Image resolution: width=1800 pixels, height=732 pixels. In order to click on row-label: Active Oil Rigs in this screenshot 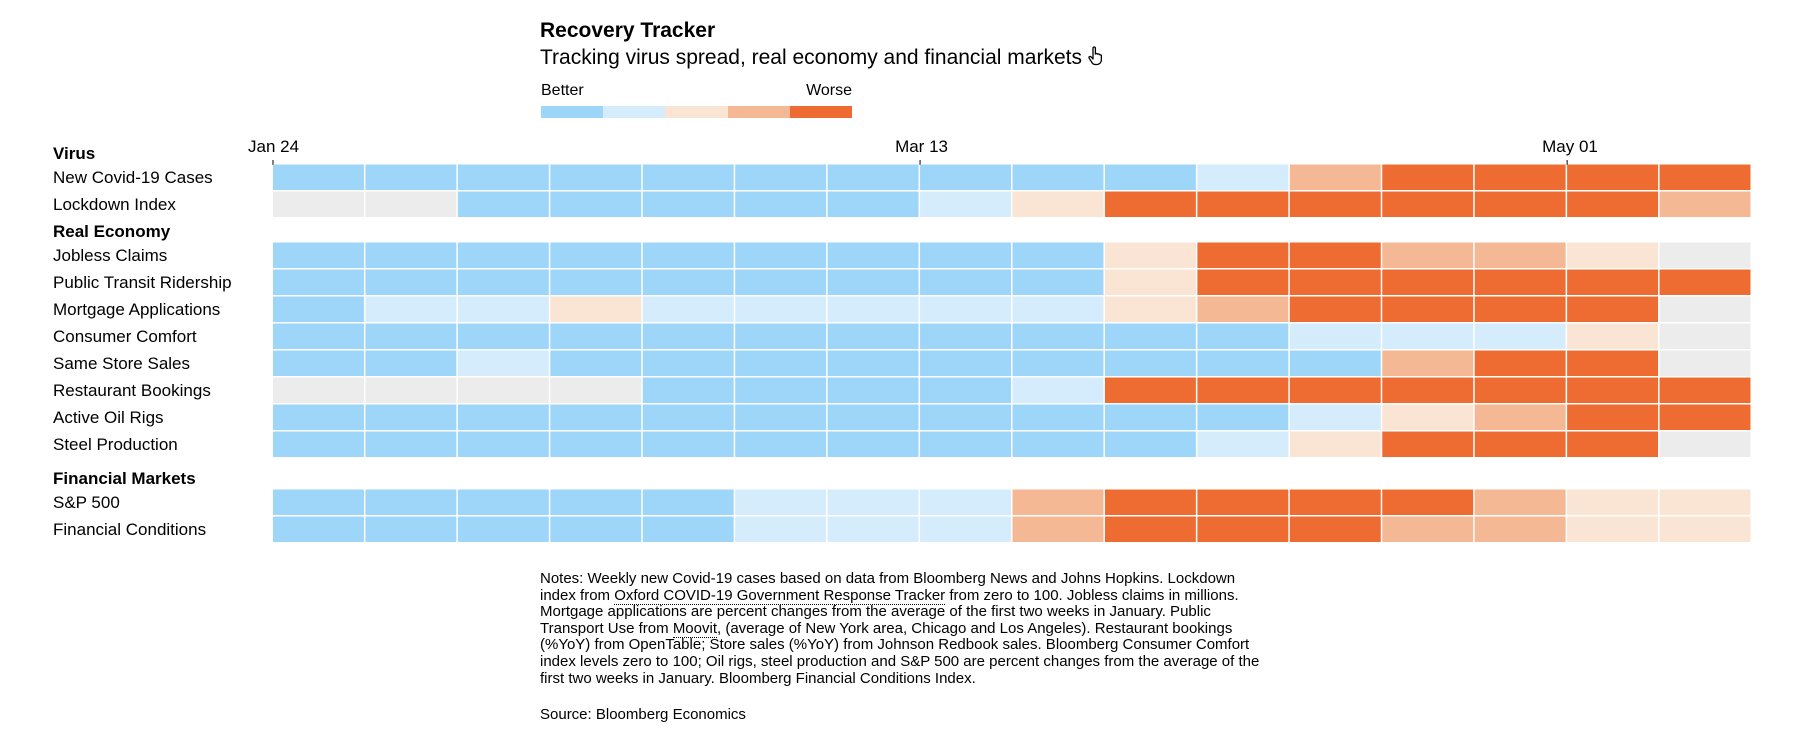, I will do `click(108, 417)`.